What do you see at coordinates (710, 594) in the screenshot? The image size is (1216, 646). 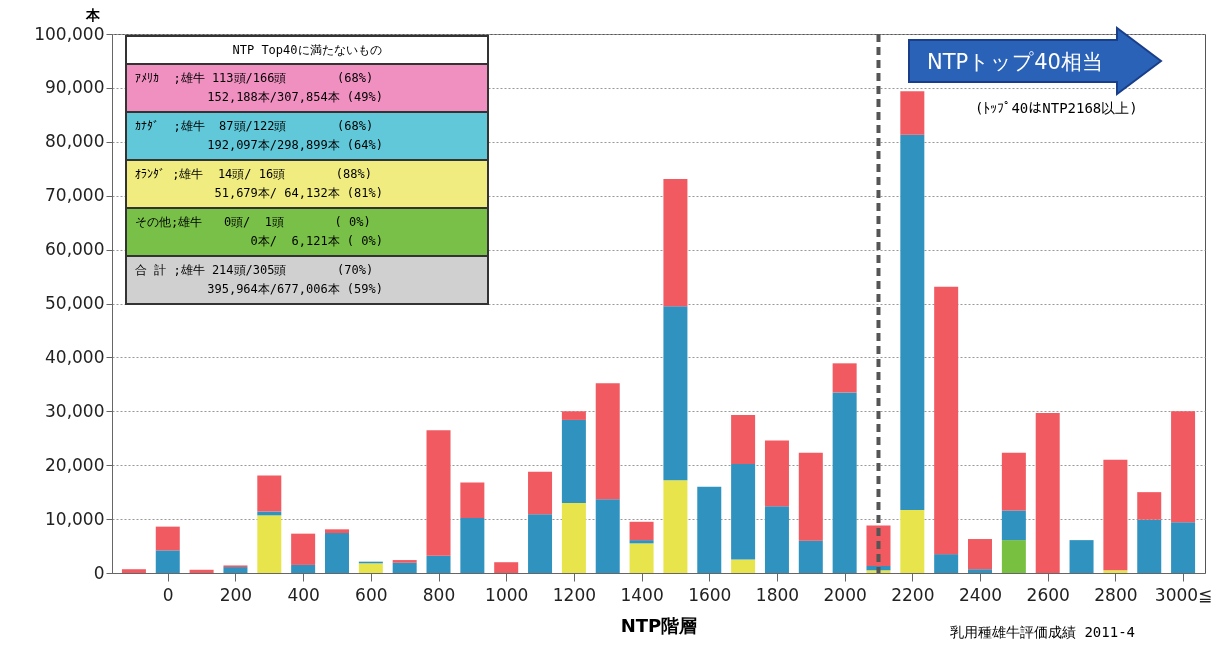 I see `x-tick-label: 1600` at bounding box center [710, 594].